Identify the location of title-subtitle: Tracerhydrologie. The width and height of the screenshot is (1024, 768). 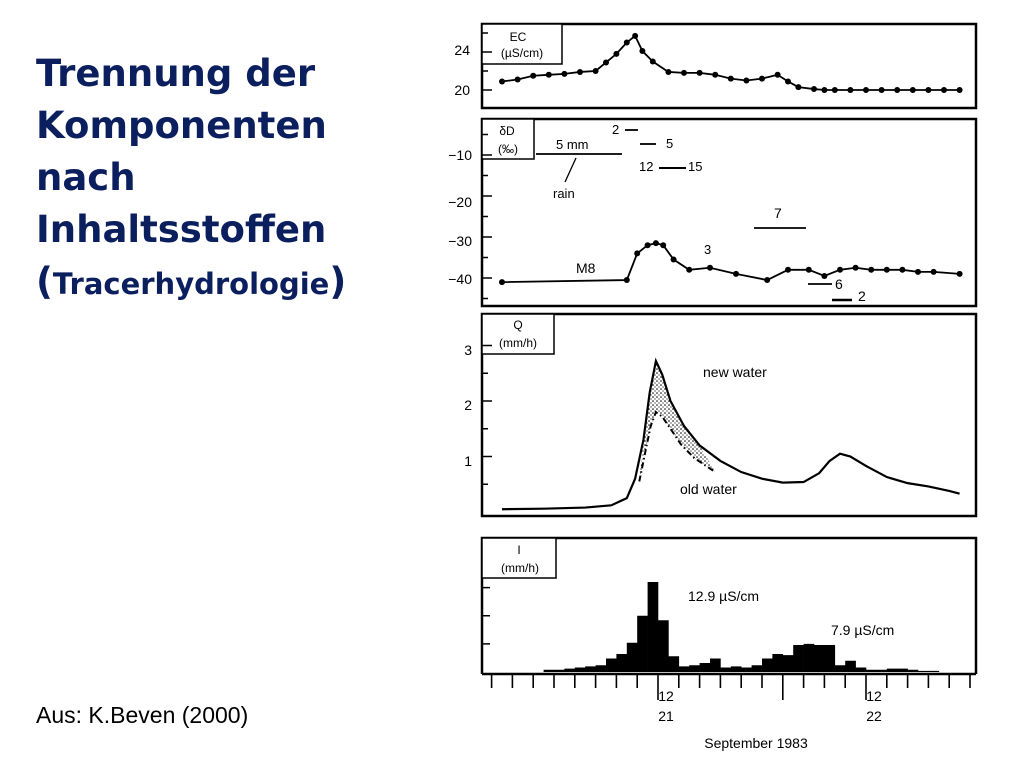
(191, 284).